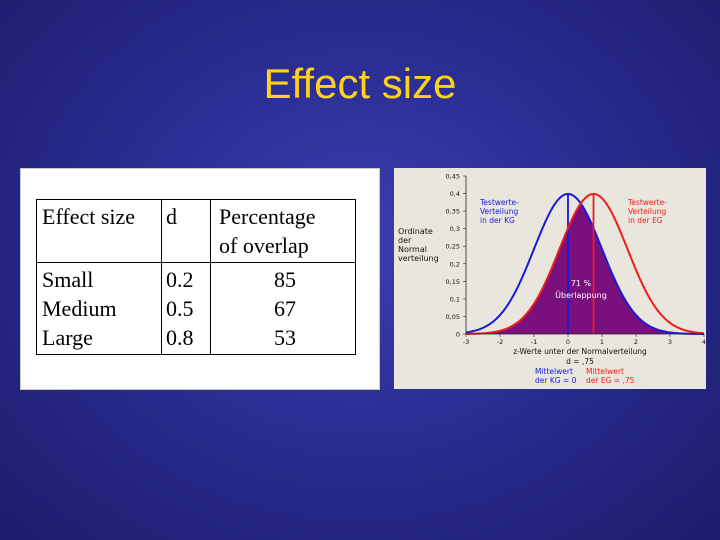 Image resolution: width=720 pixels, height=540 pixels. Describe the element at coordinates (704, 342) in the screenshot. I see `x-tick-label: 4` at that location.